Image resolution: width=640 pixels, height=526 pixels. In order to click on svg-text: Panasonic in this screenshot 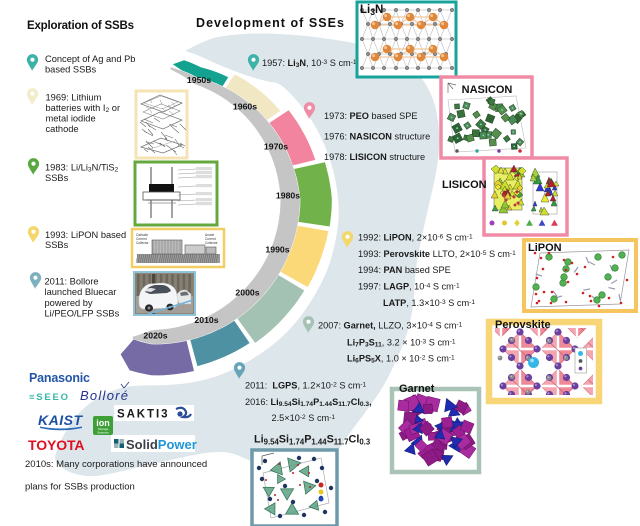, I will do `click(59, 378)`.